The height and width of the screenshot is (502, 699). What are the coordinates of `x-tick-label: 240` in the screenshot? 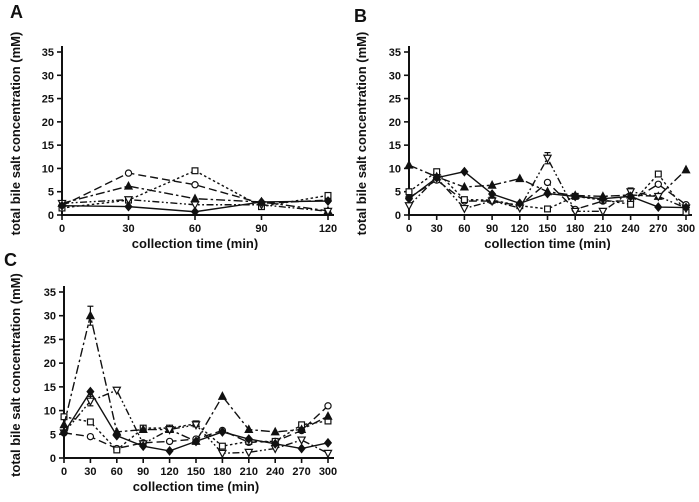 It's located at (275, 472).